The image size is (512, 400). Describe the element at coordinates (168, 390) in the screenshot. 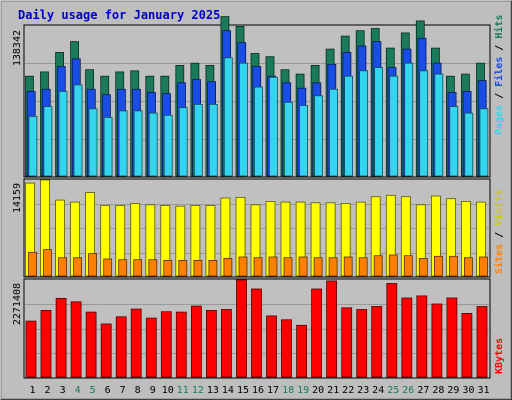

I see `day-label-10: 10` at that location.